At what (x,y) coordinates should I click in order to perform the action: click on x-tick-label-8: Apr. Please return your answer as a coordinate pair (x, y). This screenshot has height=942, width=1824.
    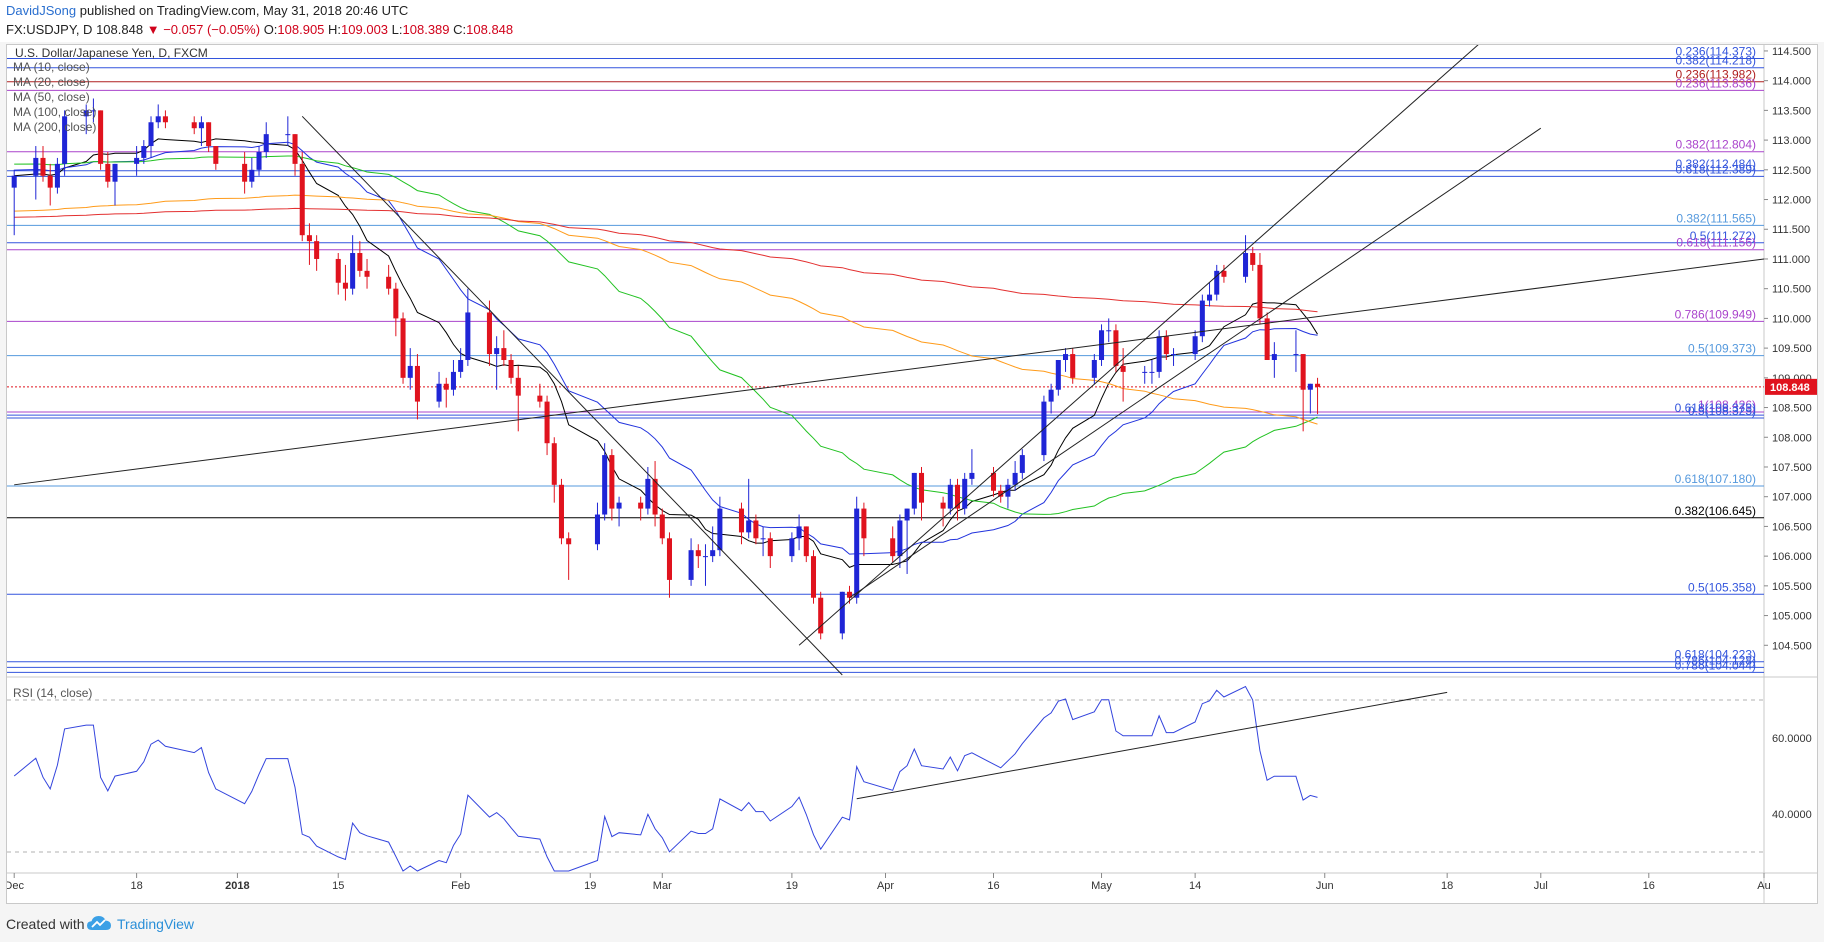
    Looking at the image, I should click on (885, 886).